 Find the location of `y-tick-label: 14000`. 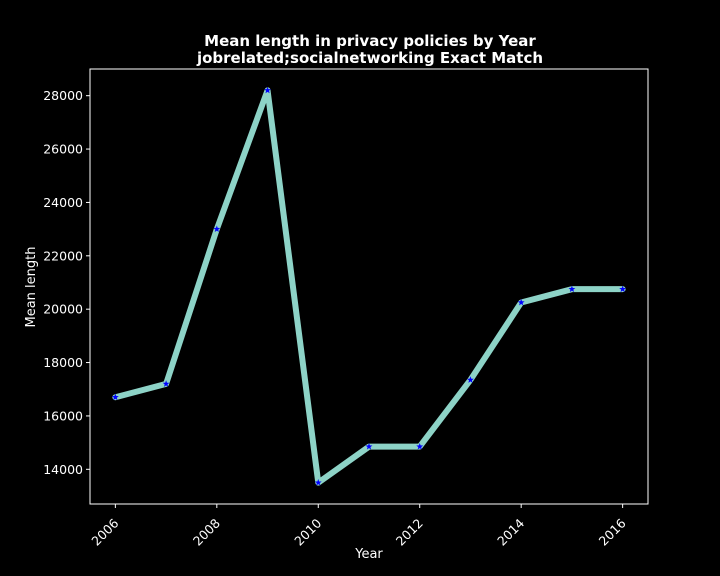

y-tick-label: 14000 is located at coordinates (63, 469).